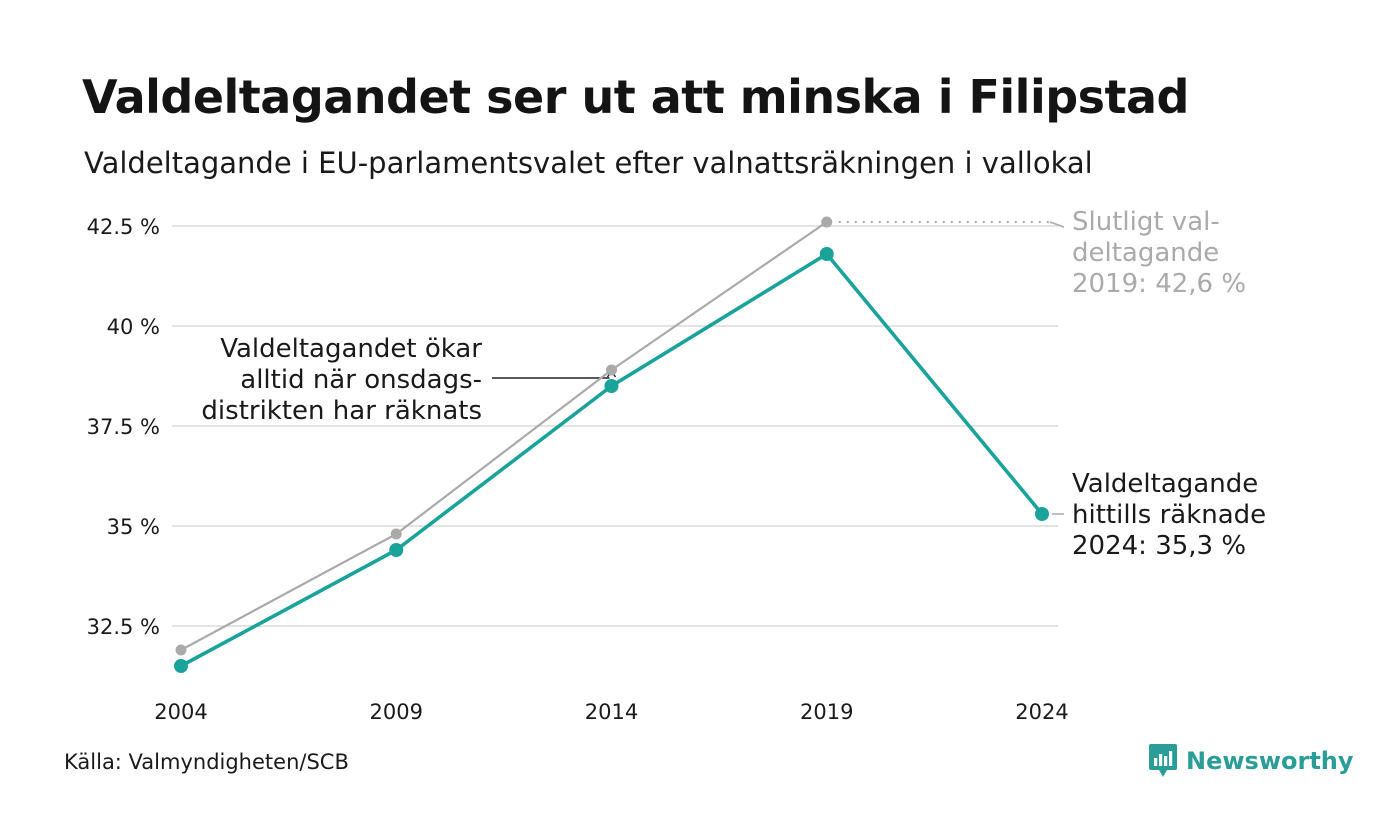  I want to click on y-tick-label: 37.5 %, so click(123, 427).